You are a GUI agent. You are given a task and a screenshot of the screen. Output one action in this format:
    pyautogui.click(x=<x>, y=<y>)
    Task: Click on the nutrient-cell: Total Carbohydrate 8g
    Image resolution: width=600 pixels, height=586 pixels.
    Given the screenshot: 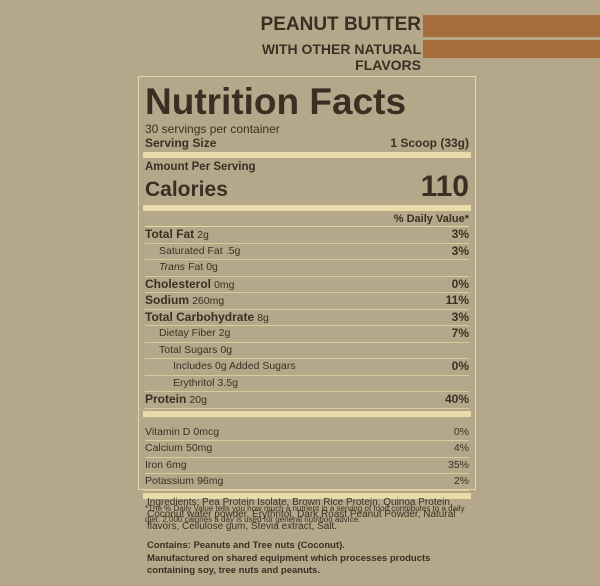 What is the action you would take?
    pyautogui.click(x=207, y=318)
    